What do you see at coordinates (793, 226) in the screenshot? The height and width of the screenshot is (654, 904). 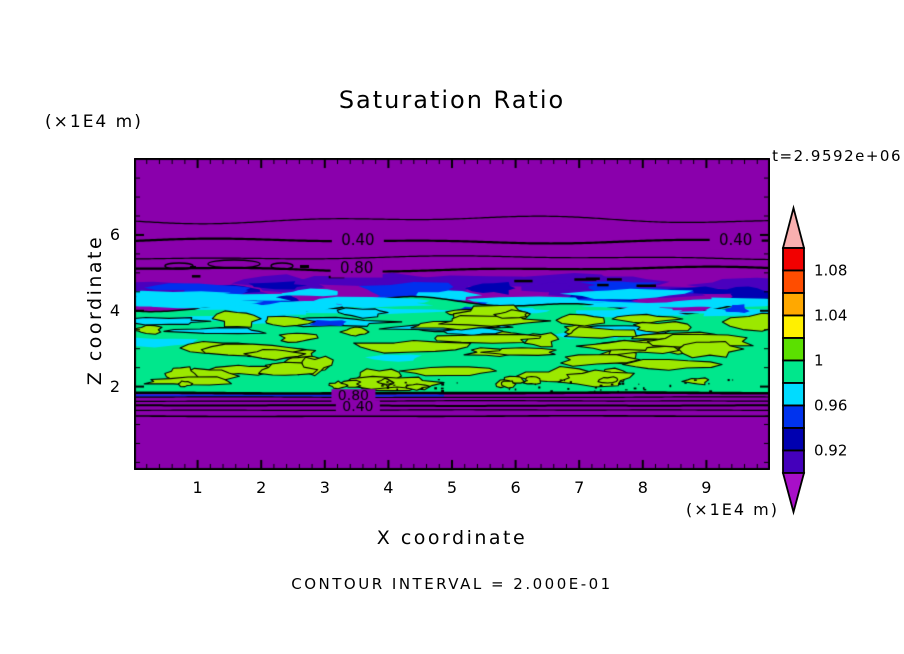 I see `colorbar-arrow-top` at bounding box center [793, 226].